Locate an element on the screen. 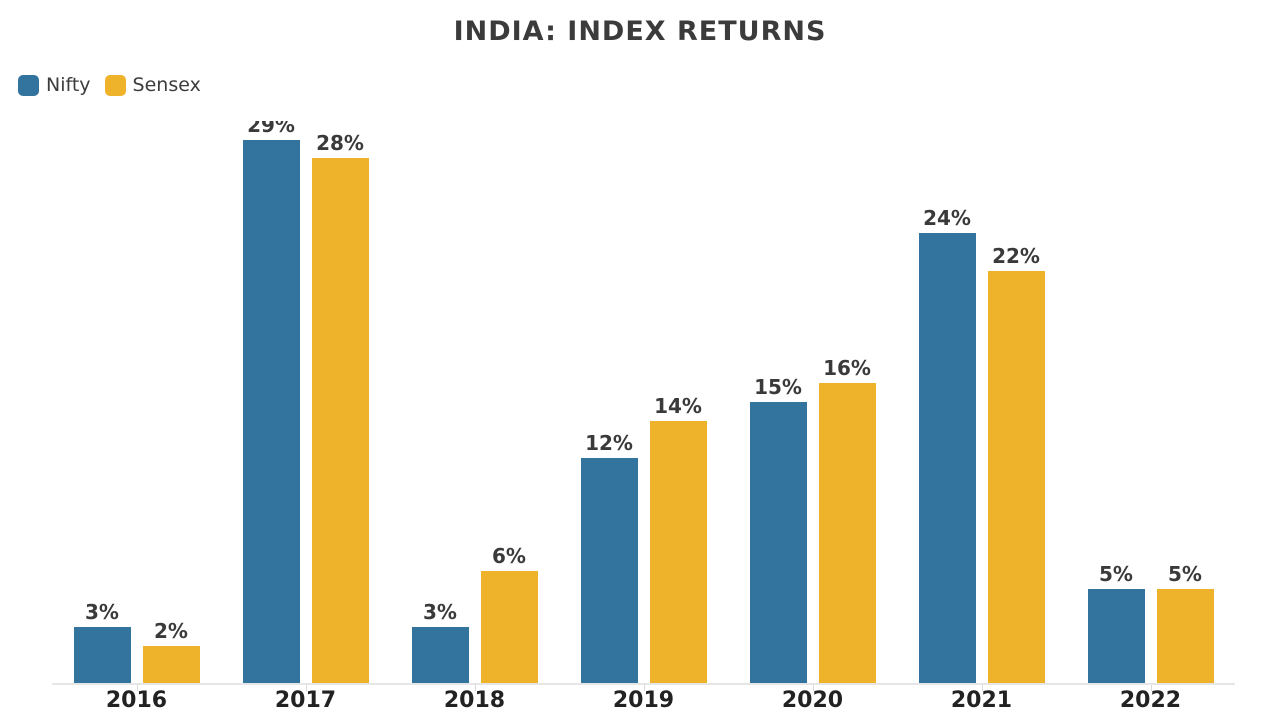  bar-sensex-2016: 2% is located at coordinates (171, 651).